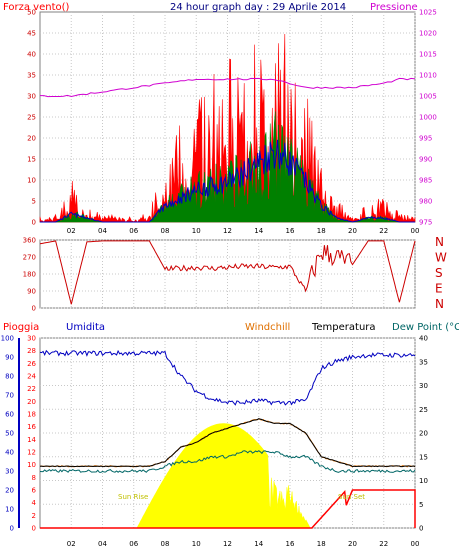 The width and height of the screenshot is (459, 555). What do you see at coordinates (441, 258) in the screenshot?
I see `compass-label: W` at bounding box center [441, 258].